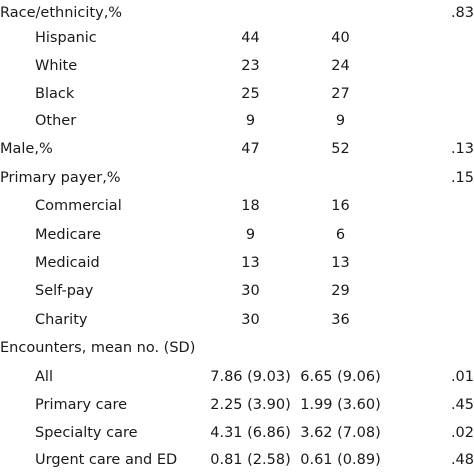  Describe the element at coordinates (250, 206) in the screenshot. I see `group1-value: 18` at that location.